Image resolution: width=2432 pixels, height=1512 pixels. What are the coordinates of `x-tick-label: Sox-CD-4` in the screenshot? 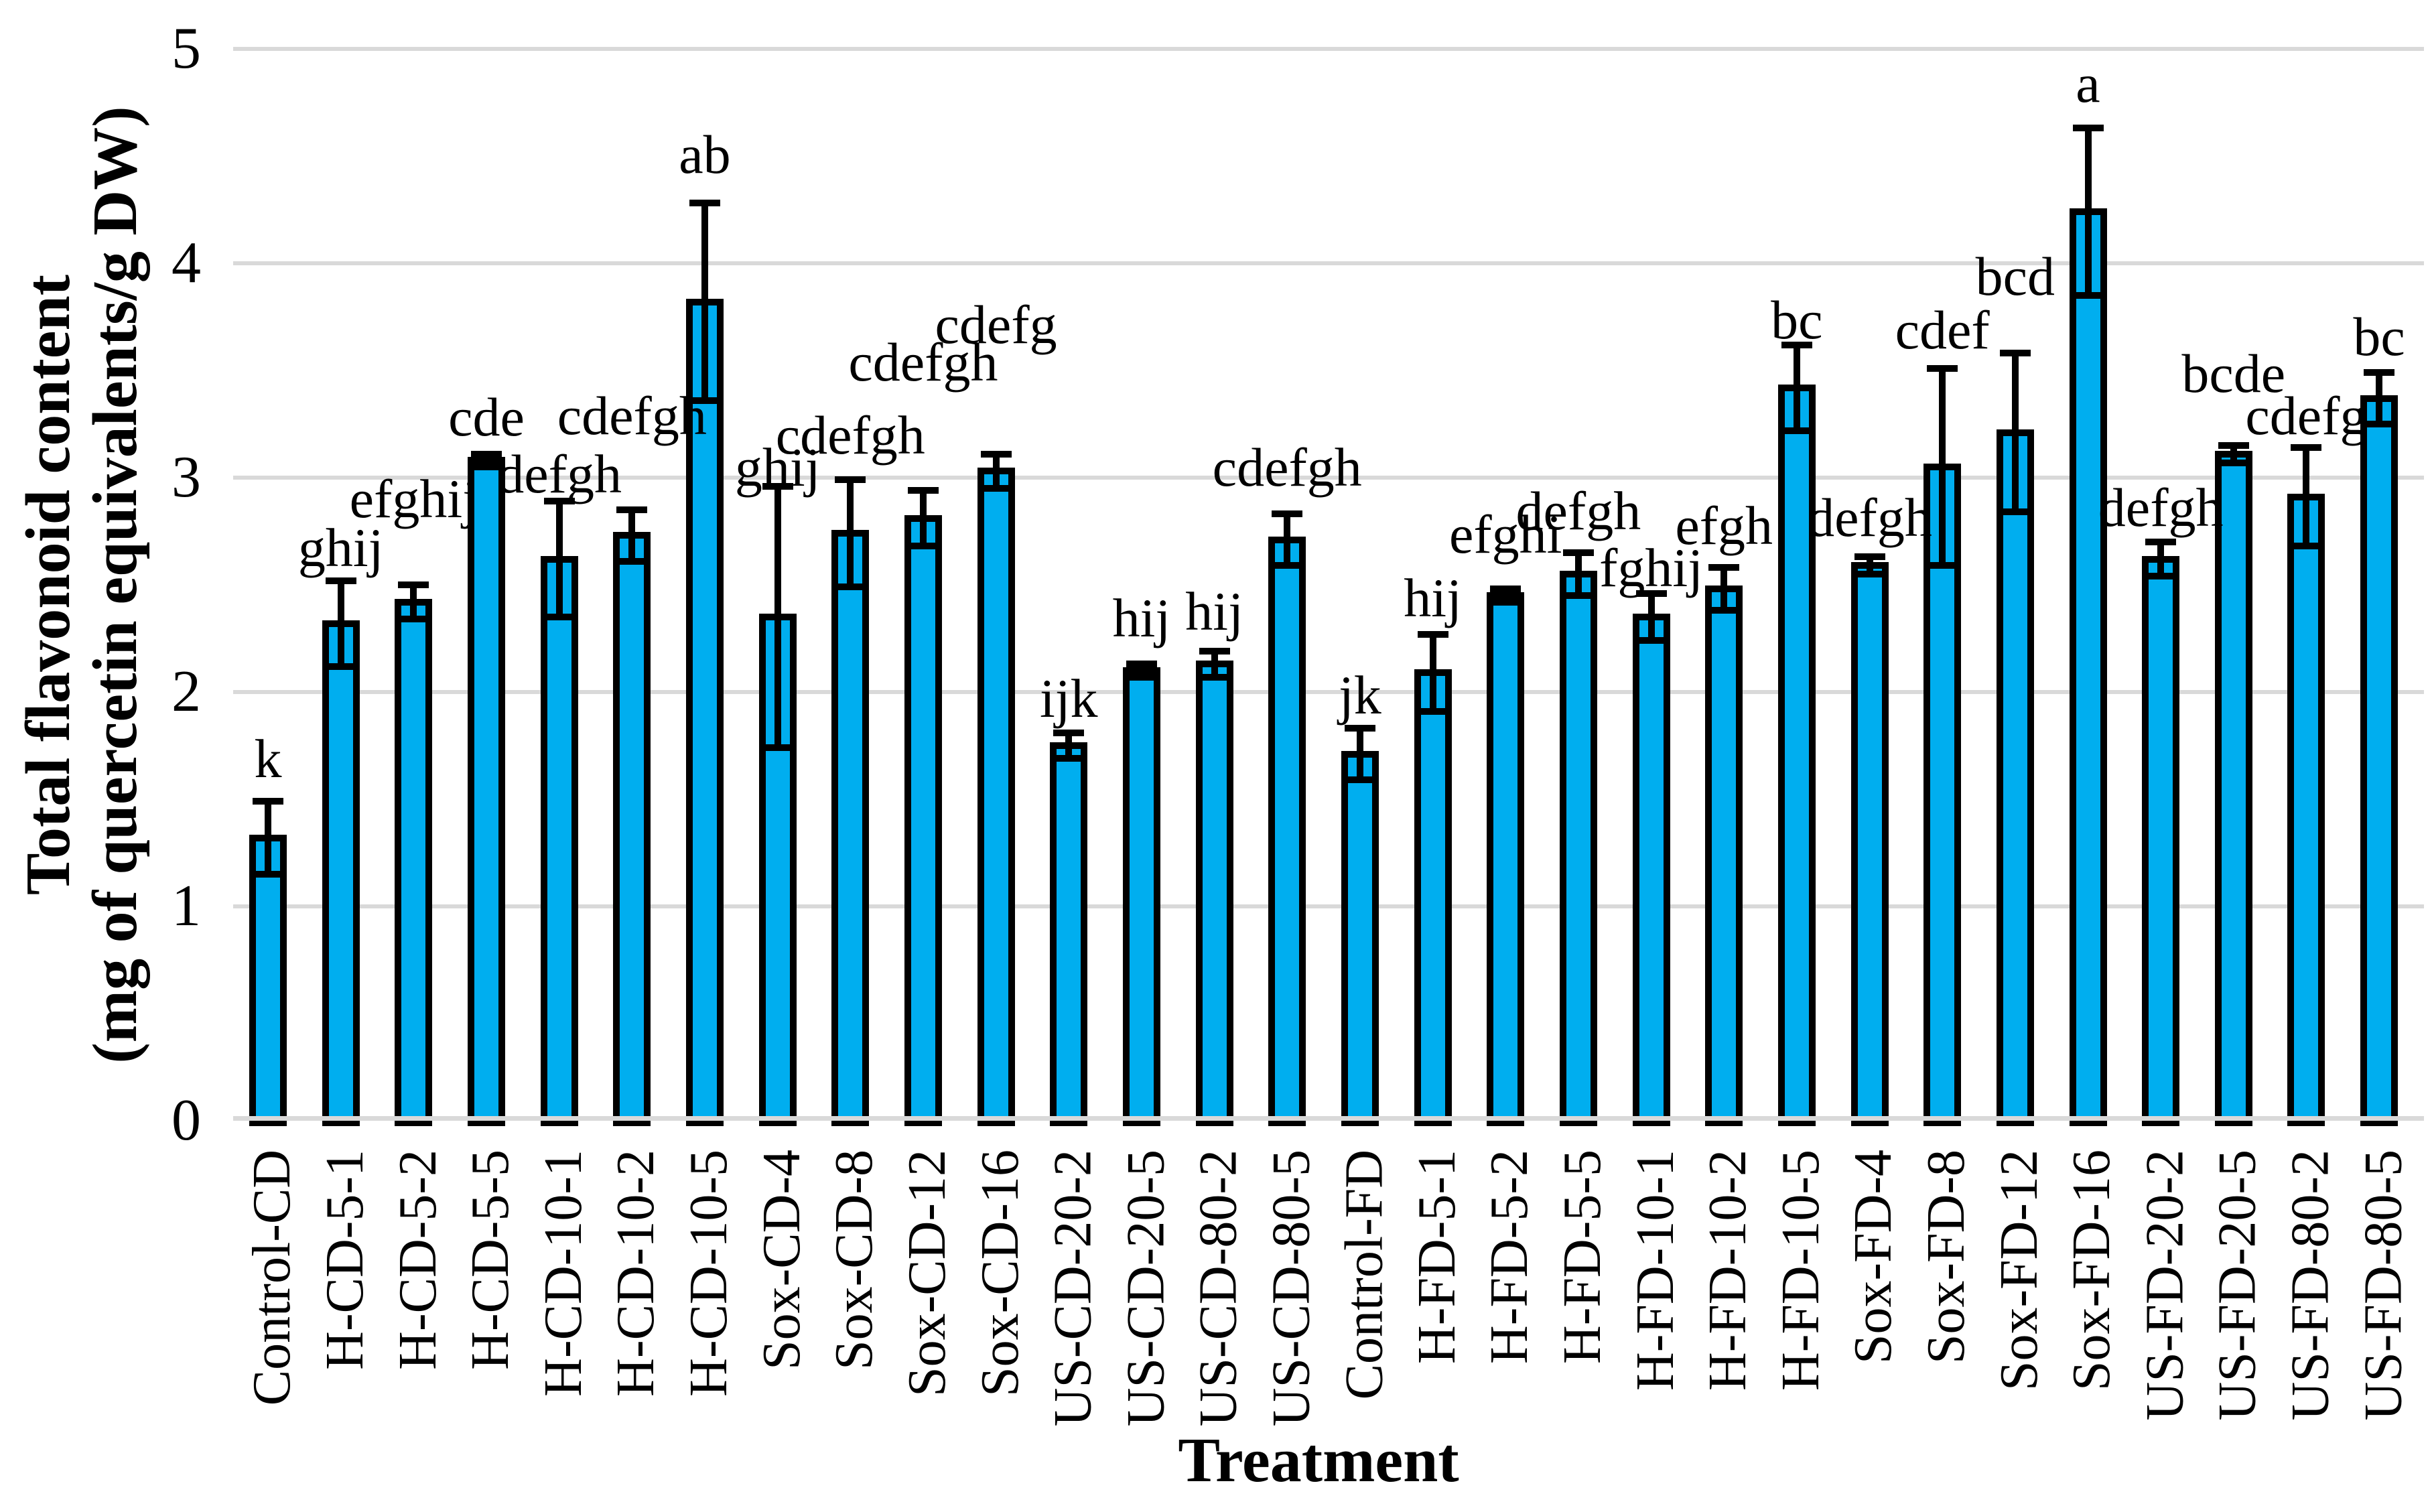 It's located at (781, 1260).